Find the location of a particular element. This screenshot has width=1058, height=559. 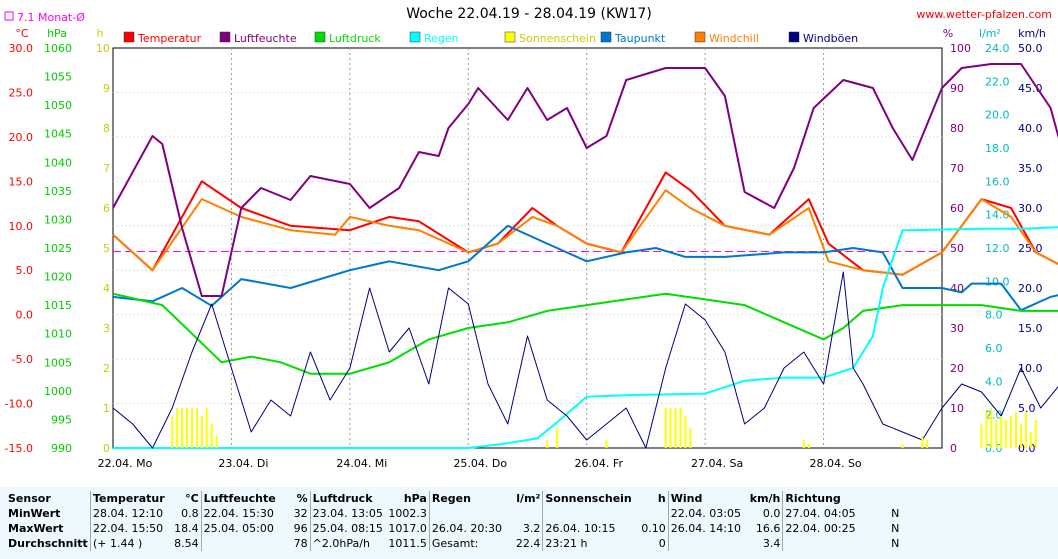

pressure-axis-tick: 1010 is located at coordinates (58, 334).